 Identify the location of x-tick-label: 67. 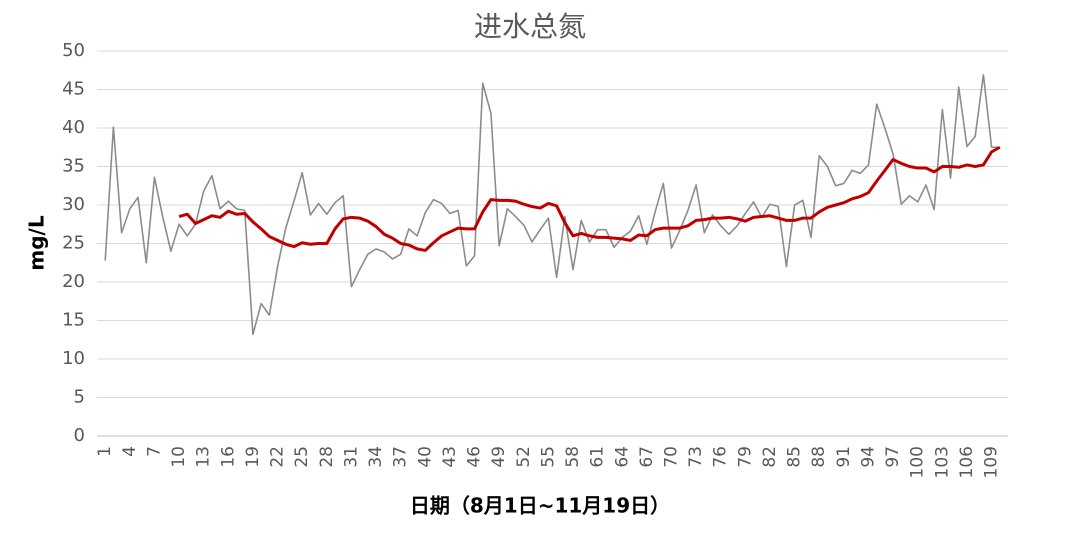
(647, 457).